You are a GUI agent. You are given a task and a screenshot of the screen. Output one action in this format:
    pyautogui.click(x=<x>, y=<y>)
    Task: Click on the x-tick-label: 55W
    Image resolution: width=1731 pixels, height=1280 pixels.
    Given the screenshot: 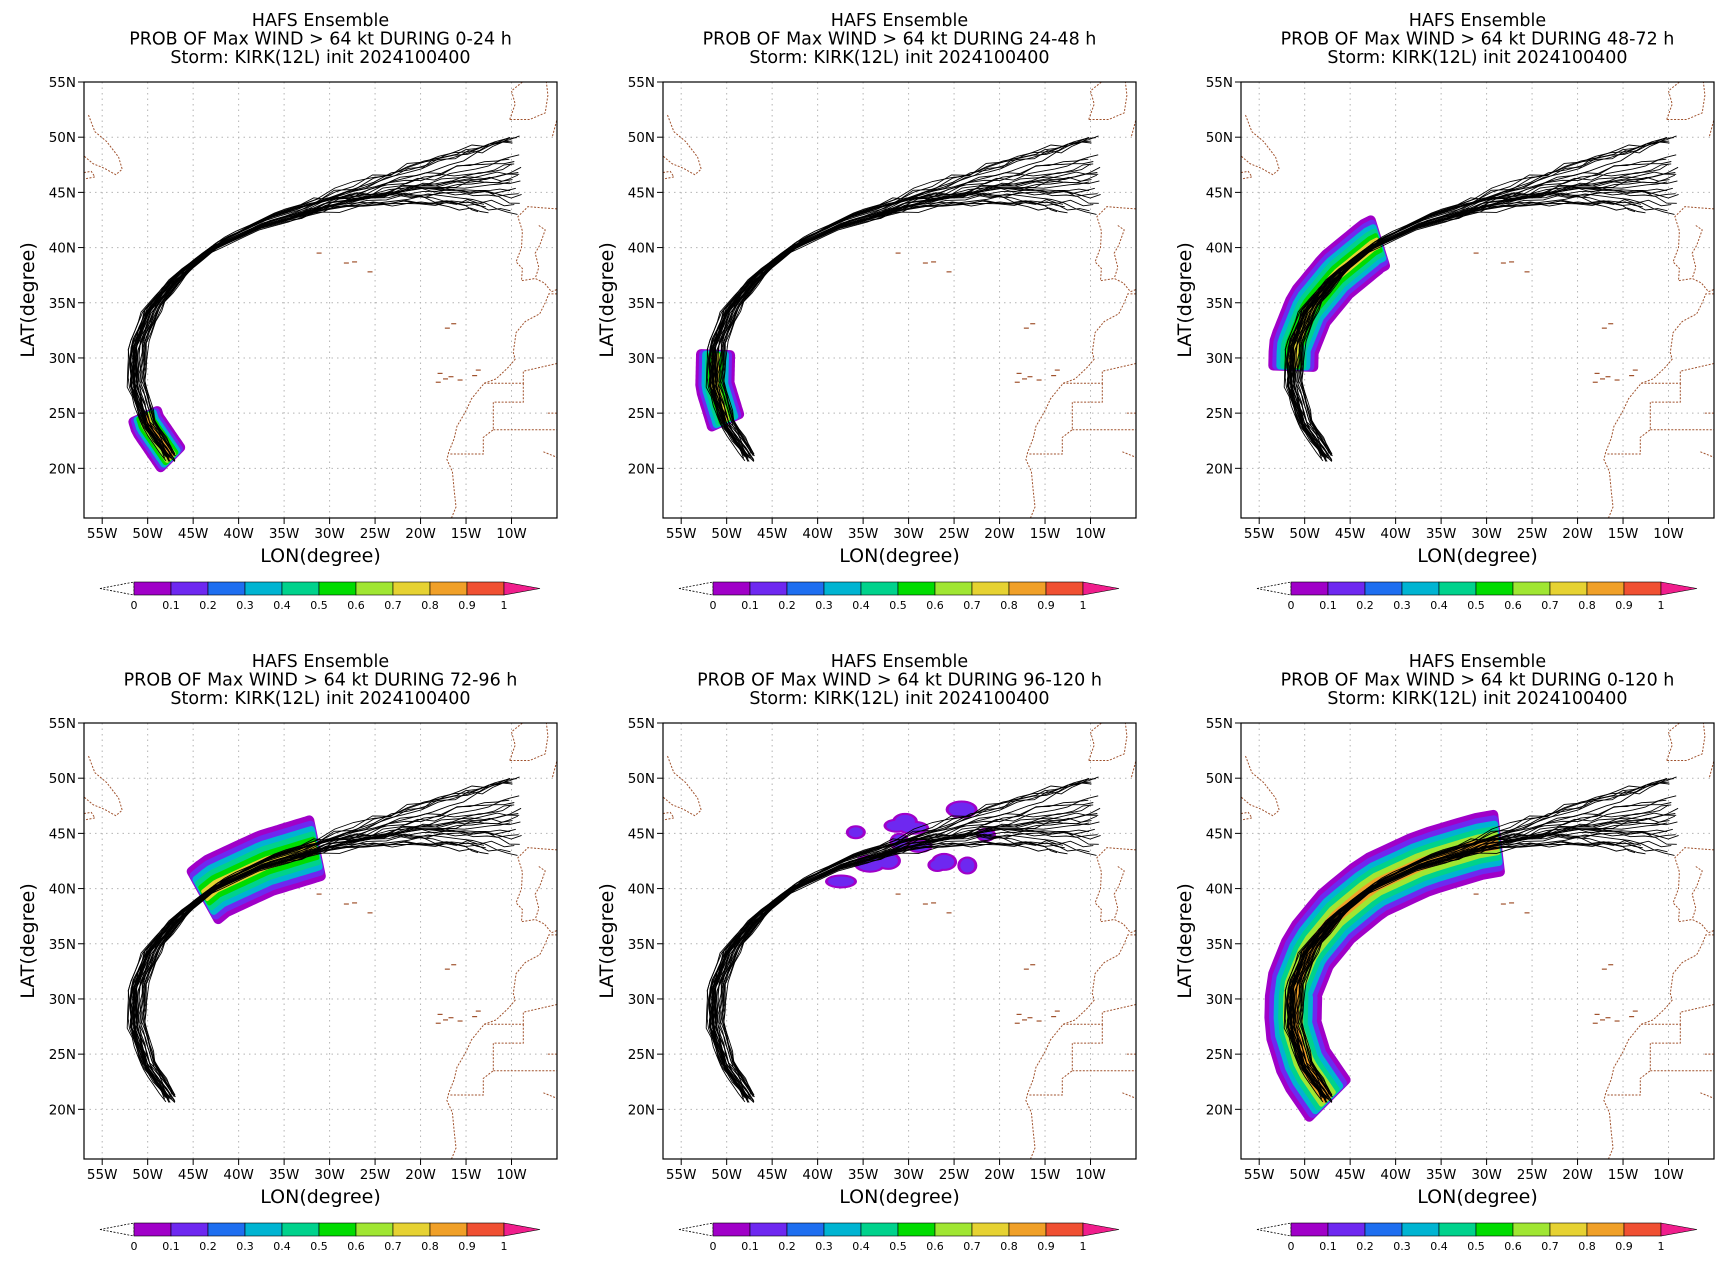 What is the action you would take?
    pyautogui.click(x=102, y=534)
    